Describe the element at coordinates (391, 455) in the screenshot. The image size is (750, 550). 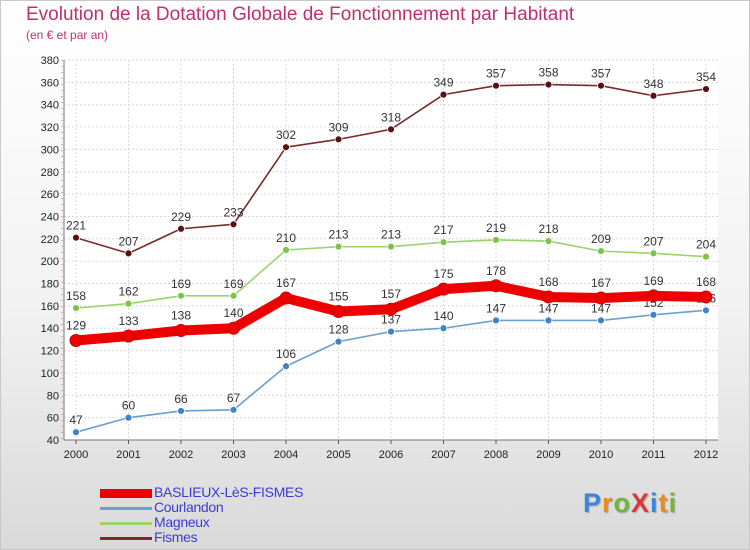
I see `x-tick-label: 2006` at that location.